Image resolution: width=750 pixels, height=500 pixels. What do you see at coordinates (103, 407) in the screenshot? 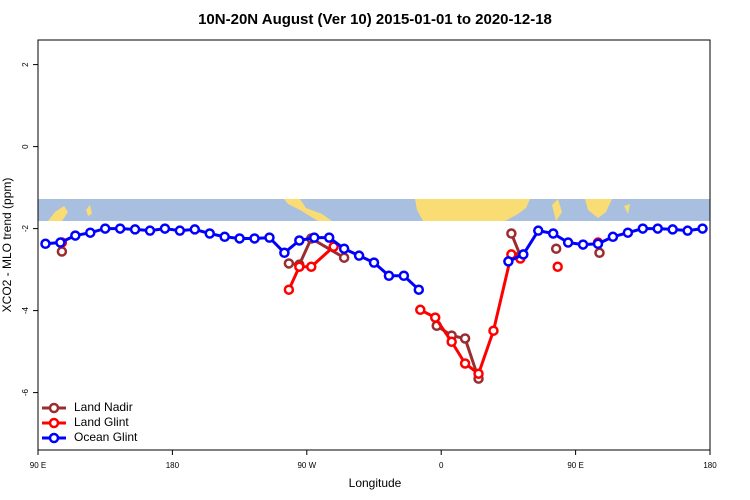
I see `legend-label: Land Nadir` at bounding box center [103, 407].